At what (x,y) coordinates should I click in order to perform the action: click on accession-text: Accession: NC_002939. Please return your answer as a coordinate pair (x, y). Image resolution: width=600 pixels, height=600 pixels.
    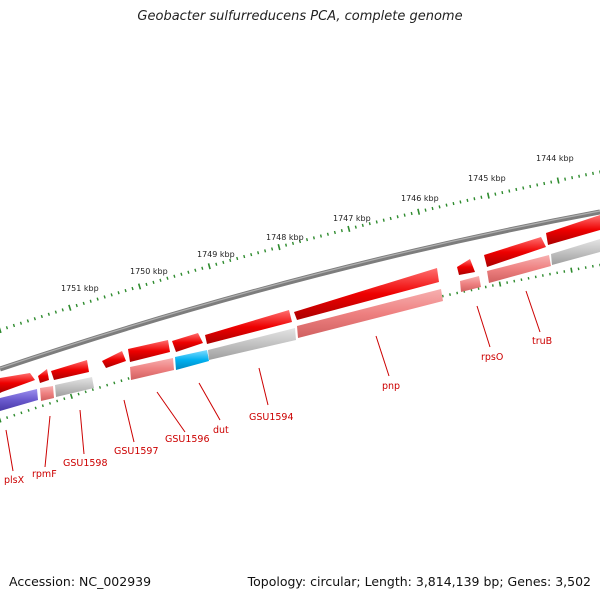
    Looking at the image, I should click on (80, 581).